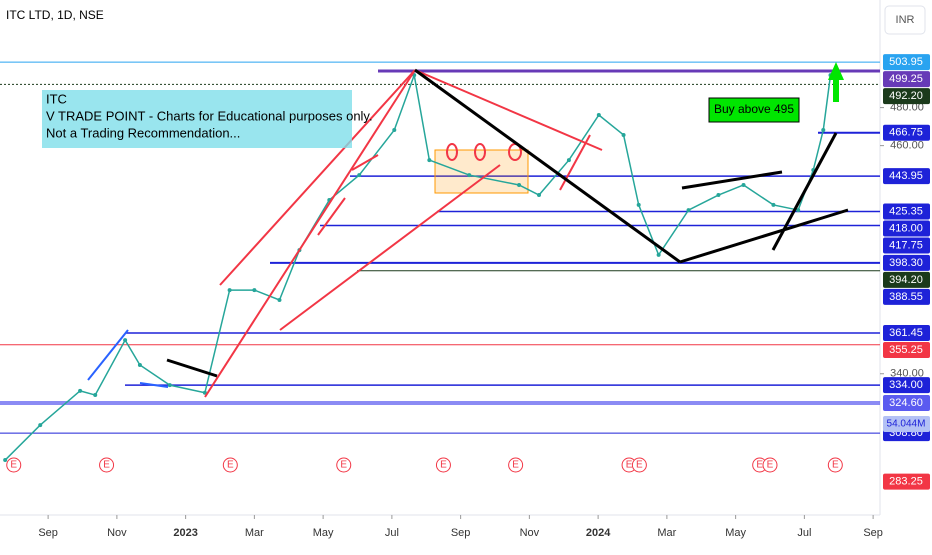 The height and width of the screenshot is (555, 932). What do you see at coordinates (906, 228) in the screenshot?
I see `level-label: 418.00` at bounding box center [906, 228].